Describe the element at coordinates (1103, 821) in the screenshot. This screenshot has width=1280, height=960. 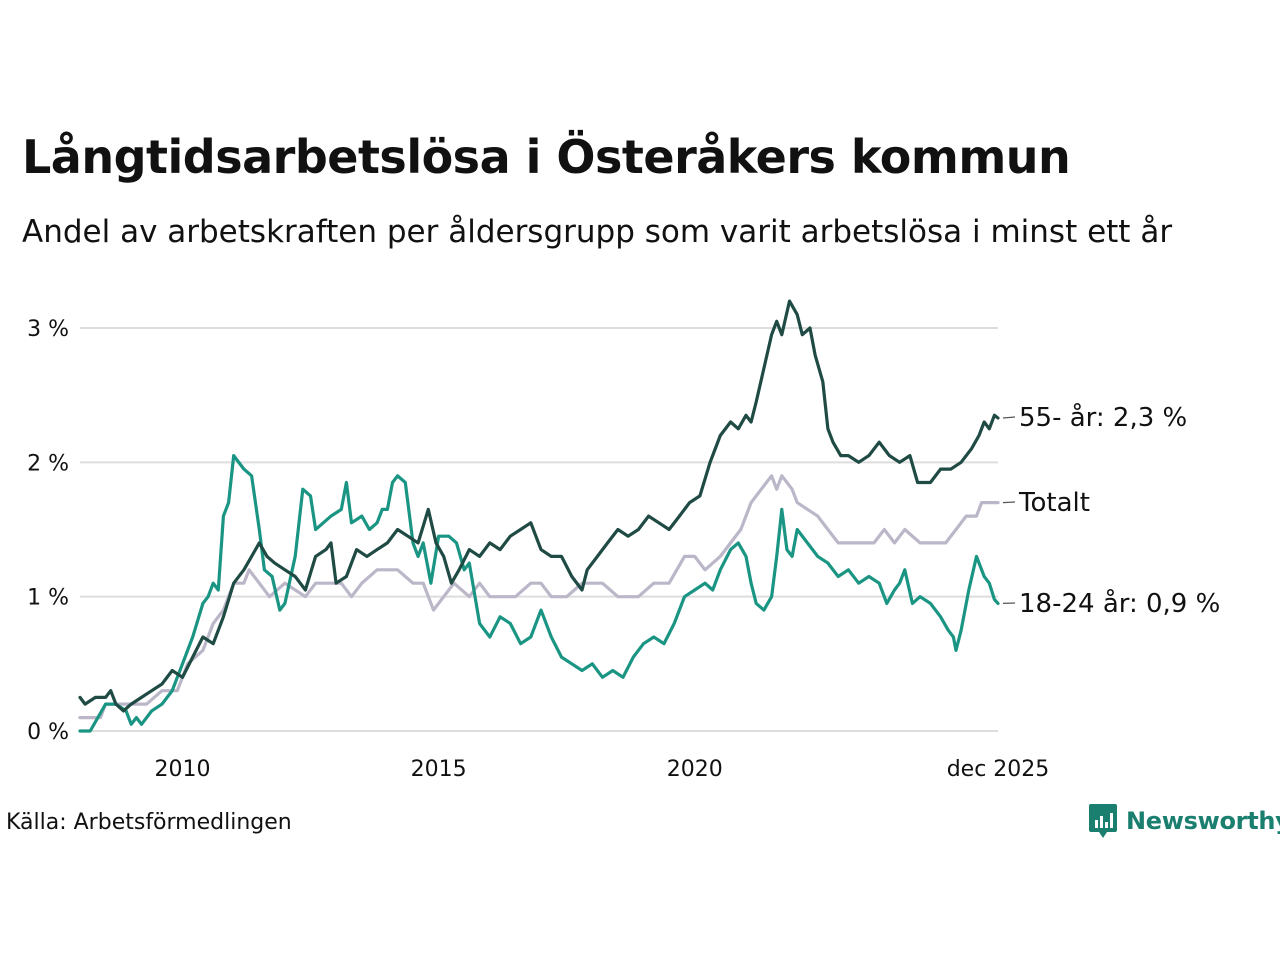
I see `newsworthy-logo-icon` at that location.